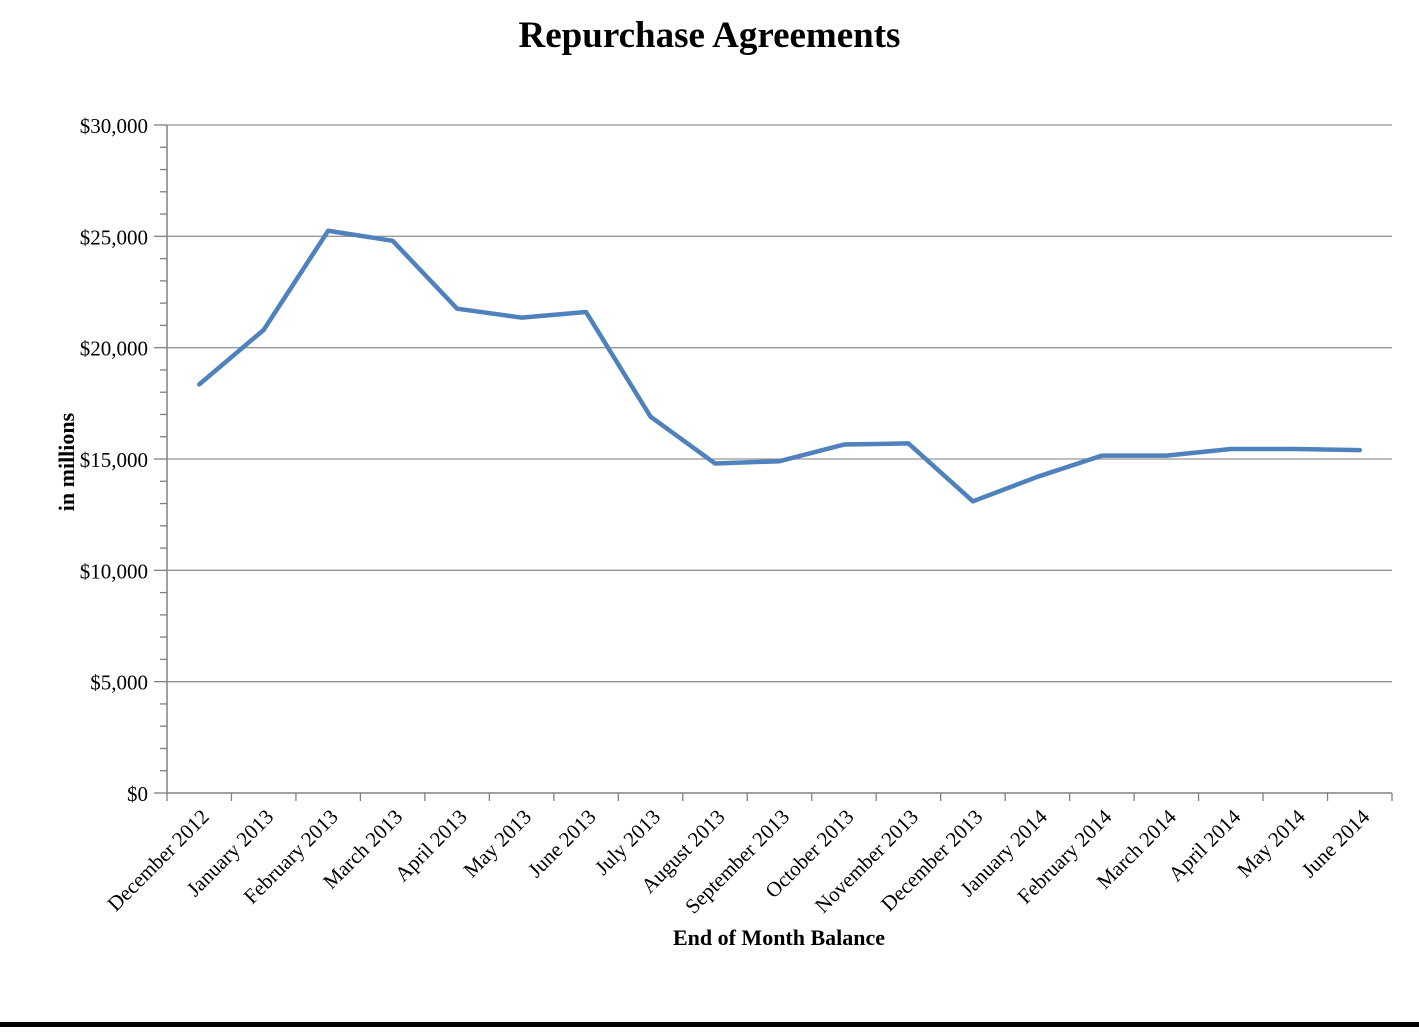  I want to click on y-tick-label: $25,000, so click(114, 237).